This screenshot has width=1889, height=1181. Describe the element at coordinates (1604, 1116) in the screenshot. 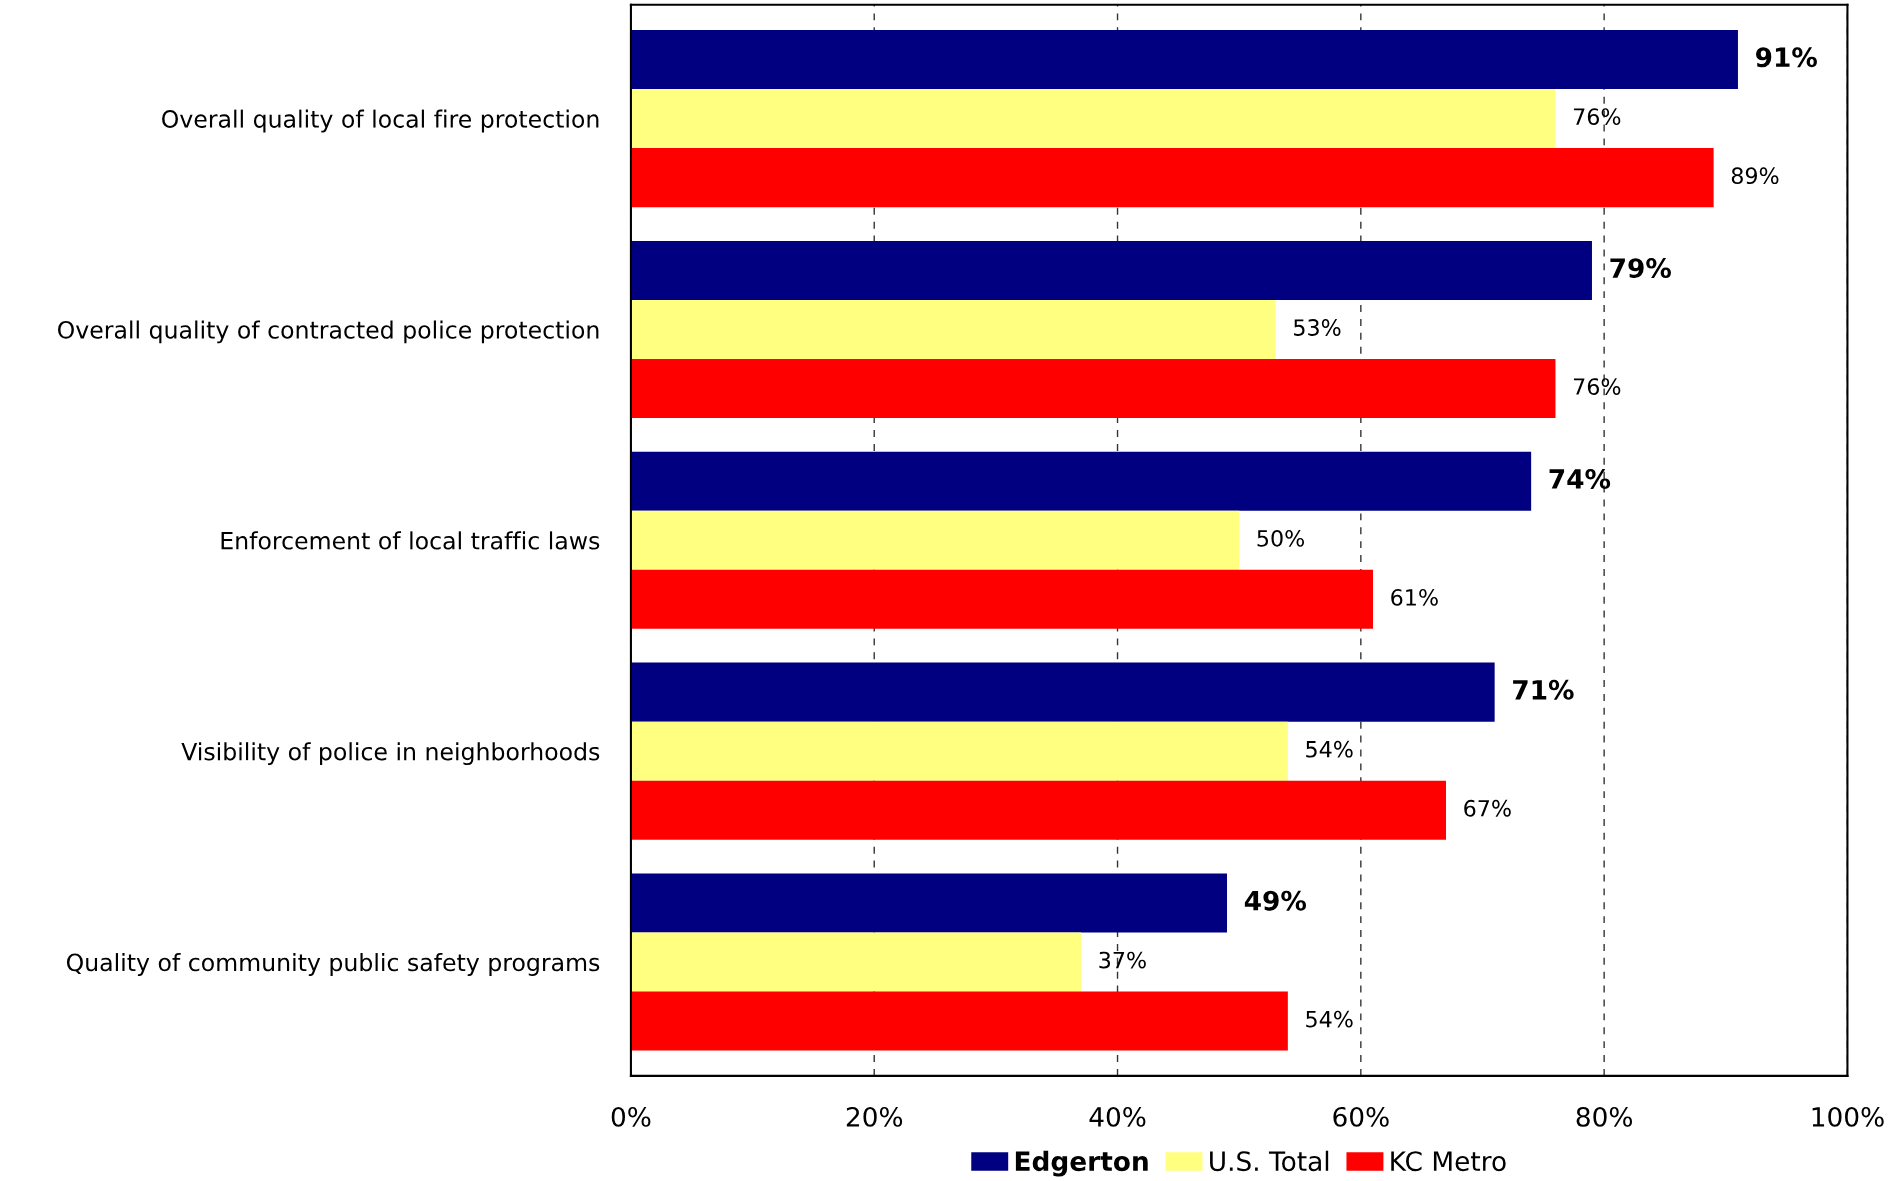

I see `x-tick-label: 80%` at that location.